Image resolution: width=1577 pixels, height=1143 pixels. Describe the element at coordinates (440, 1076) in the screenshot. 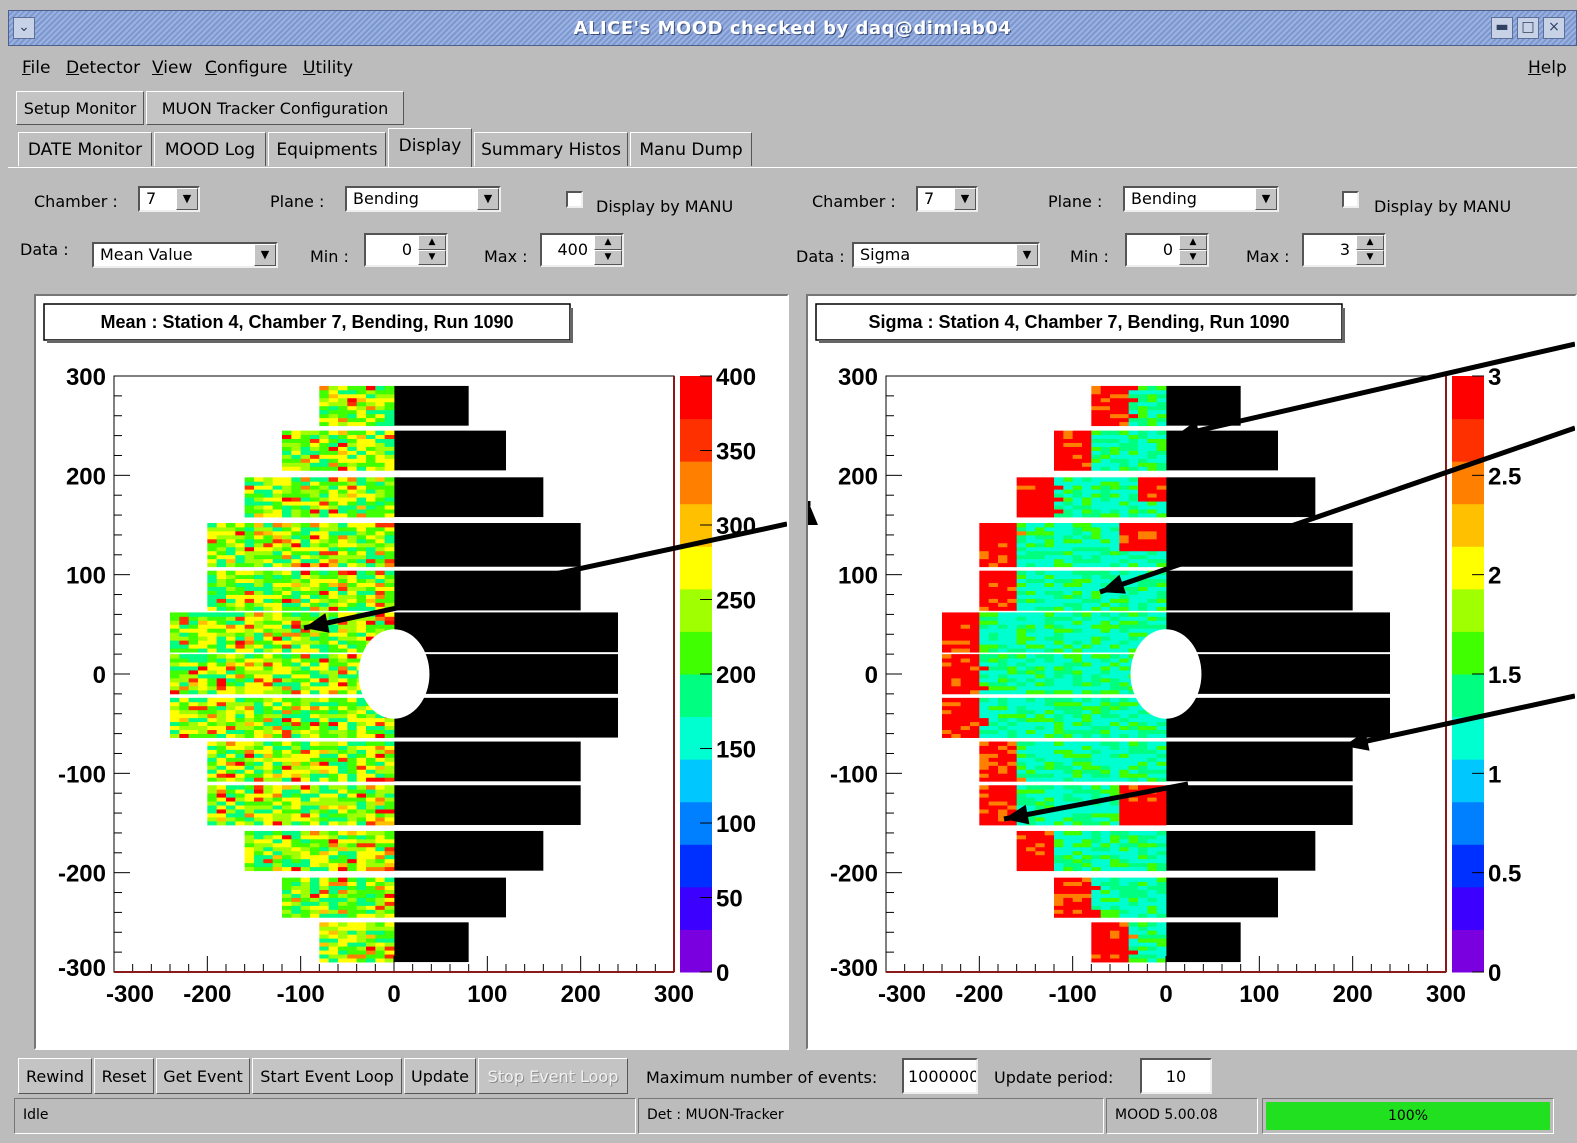

I see `update-button: Update` at that location.